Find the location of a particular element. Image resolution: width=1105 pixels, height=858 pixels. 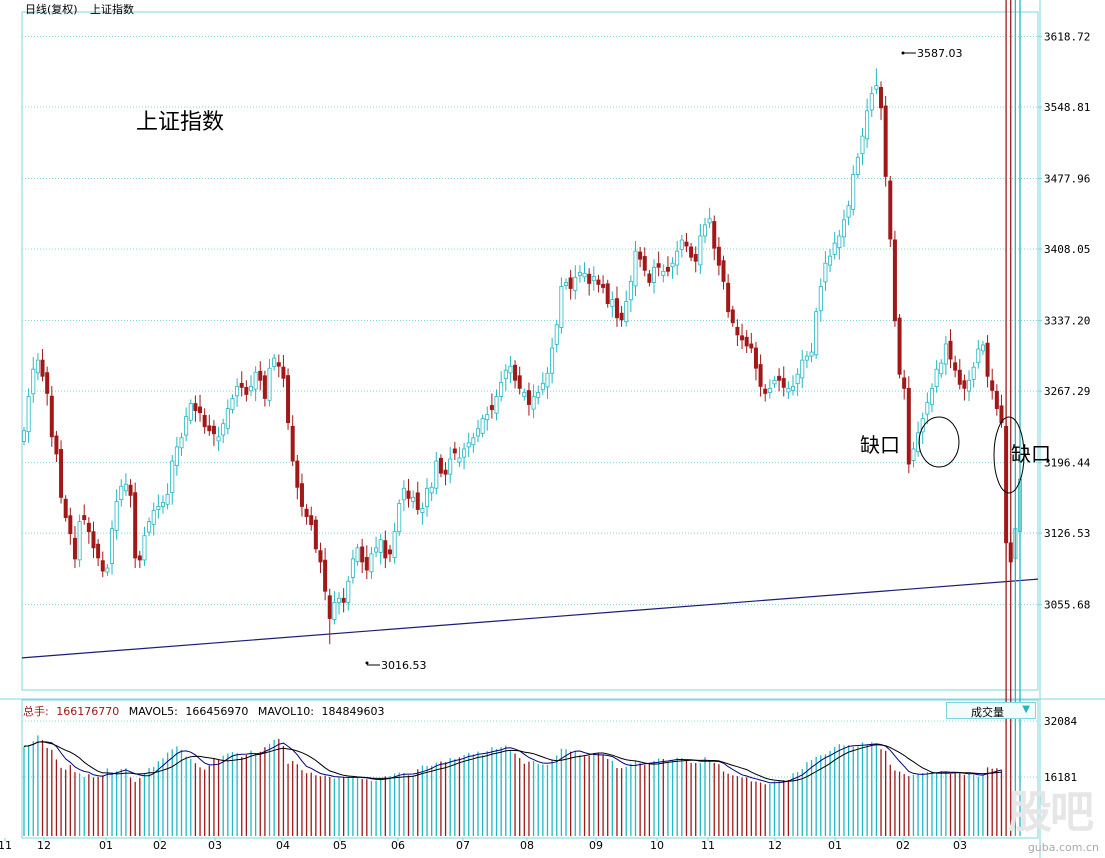

mavol10-label: MAVOL10: is located at coordinates (286, 711).